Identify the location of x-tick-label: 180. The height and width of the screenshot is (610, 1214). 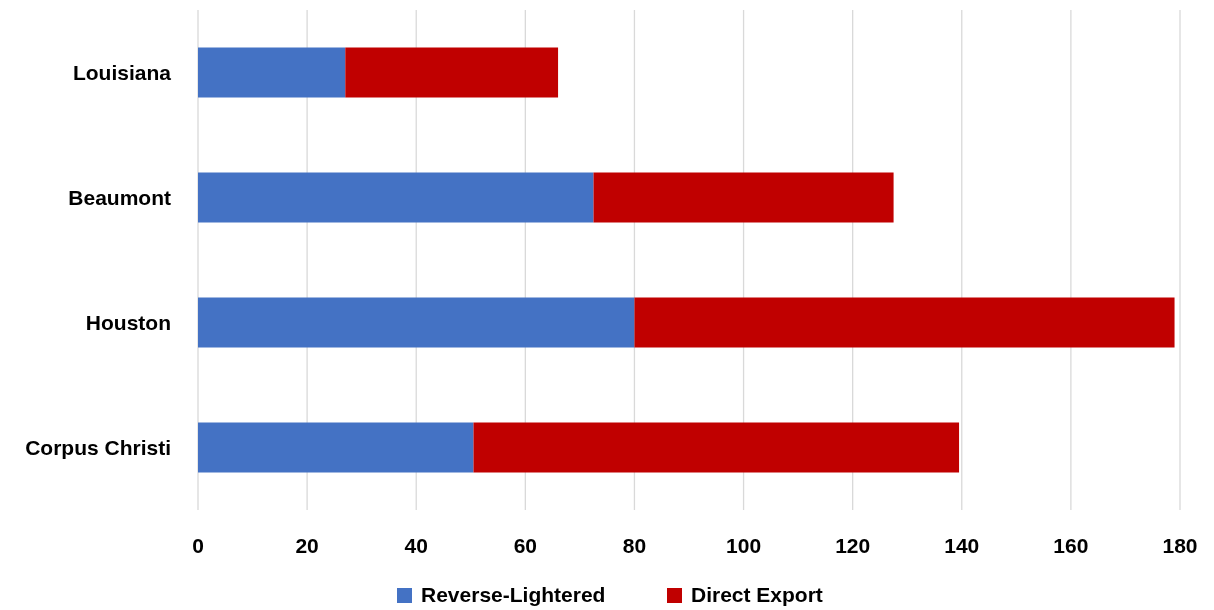
(1180, 545).